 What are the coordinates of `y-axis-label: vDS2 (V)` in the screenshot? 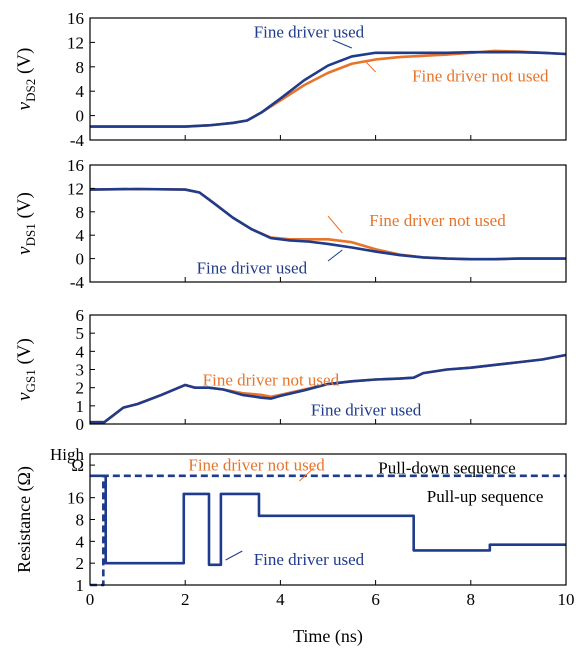 It's located at (26, 79).